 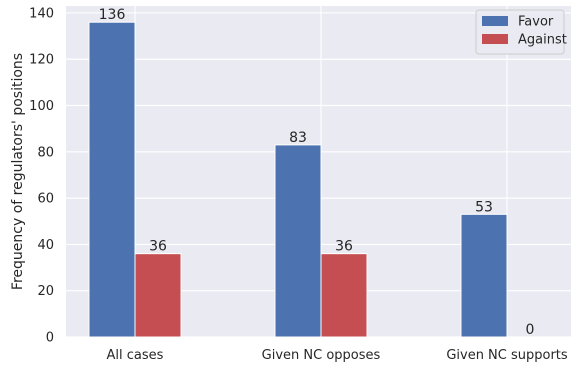 I want to click on legend-swatch-favor, so click(x=495, y=21).